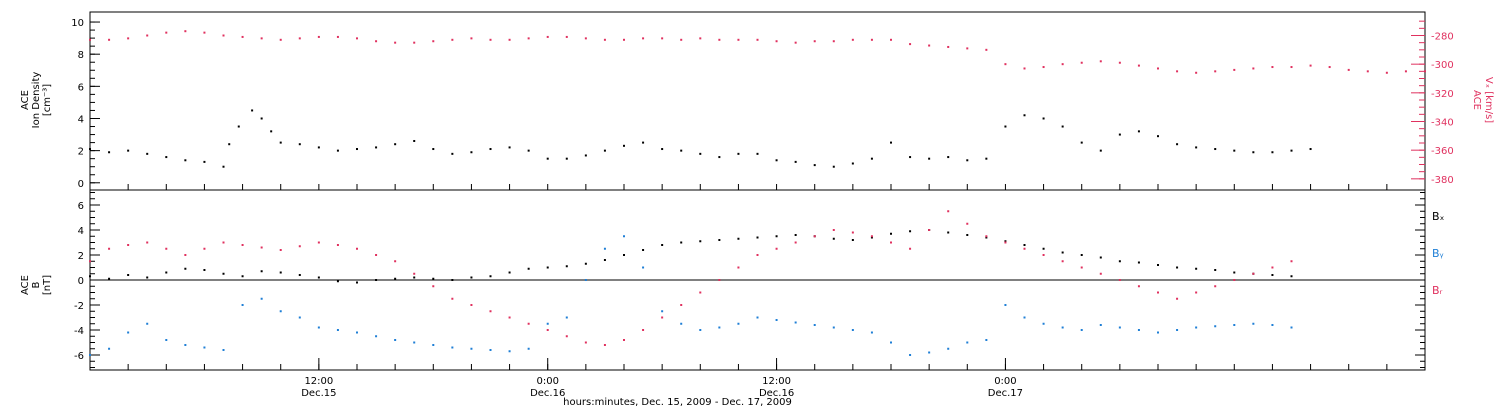 The image size is (1500, 410). What do you see at coordinates (81, 281) in the screenshot?
I see `ytick-label-bottom: 0` at bounding box center [81, 281].